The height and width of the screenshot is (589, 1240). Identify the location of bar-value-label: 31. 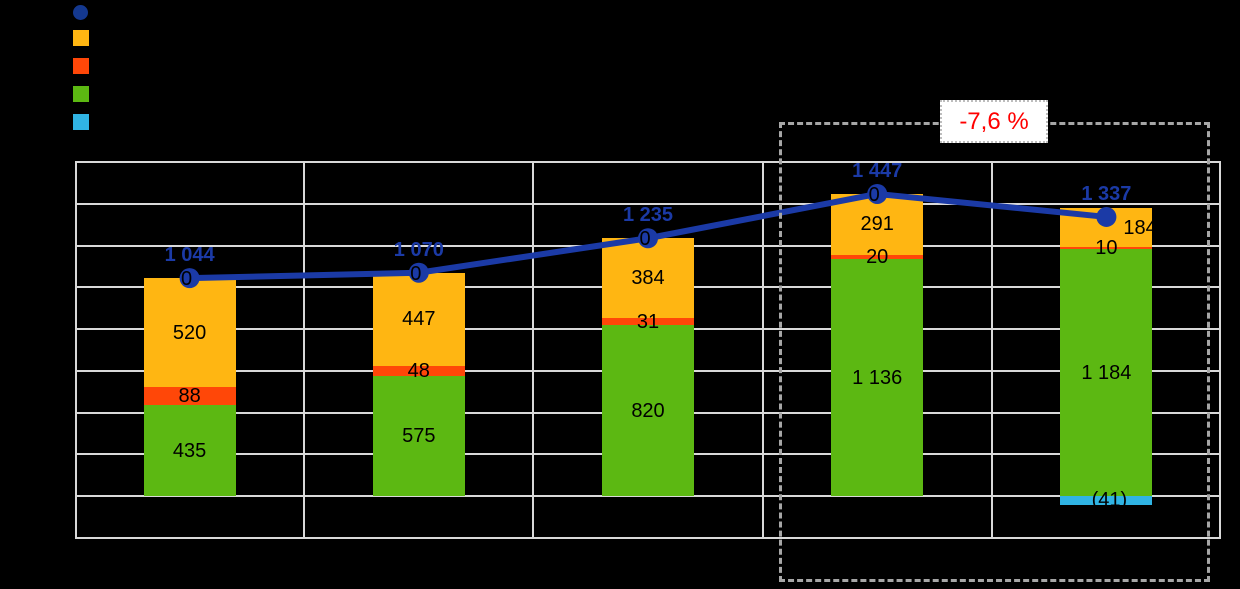
(648, 321).